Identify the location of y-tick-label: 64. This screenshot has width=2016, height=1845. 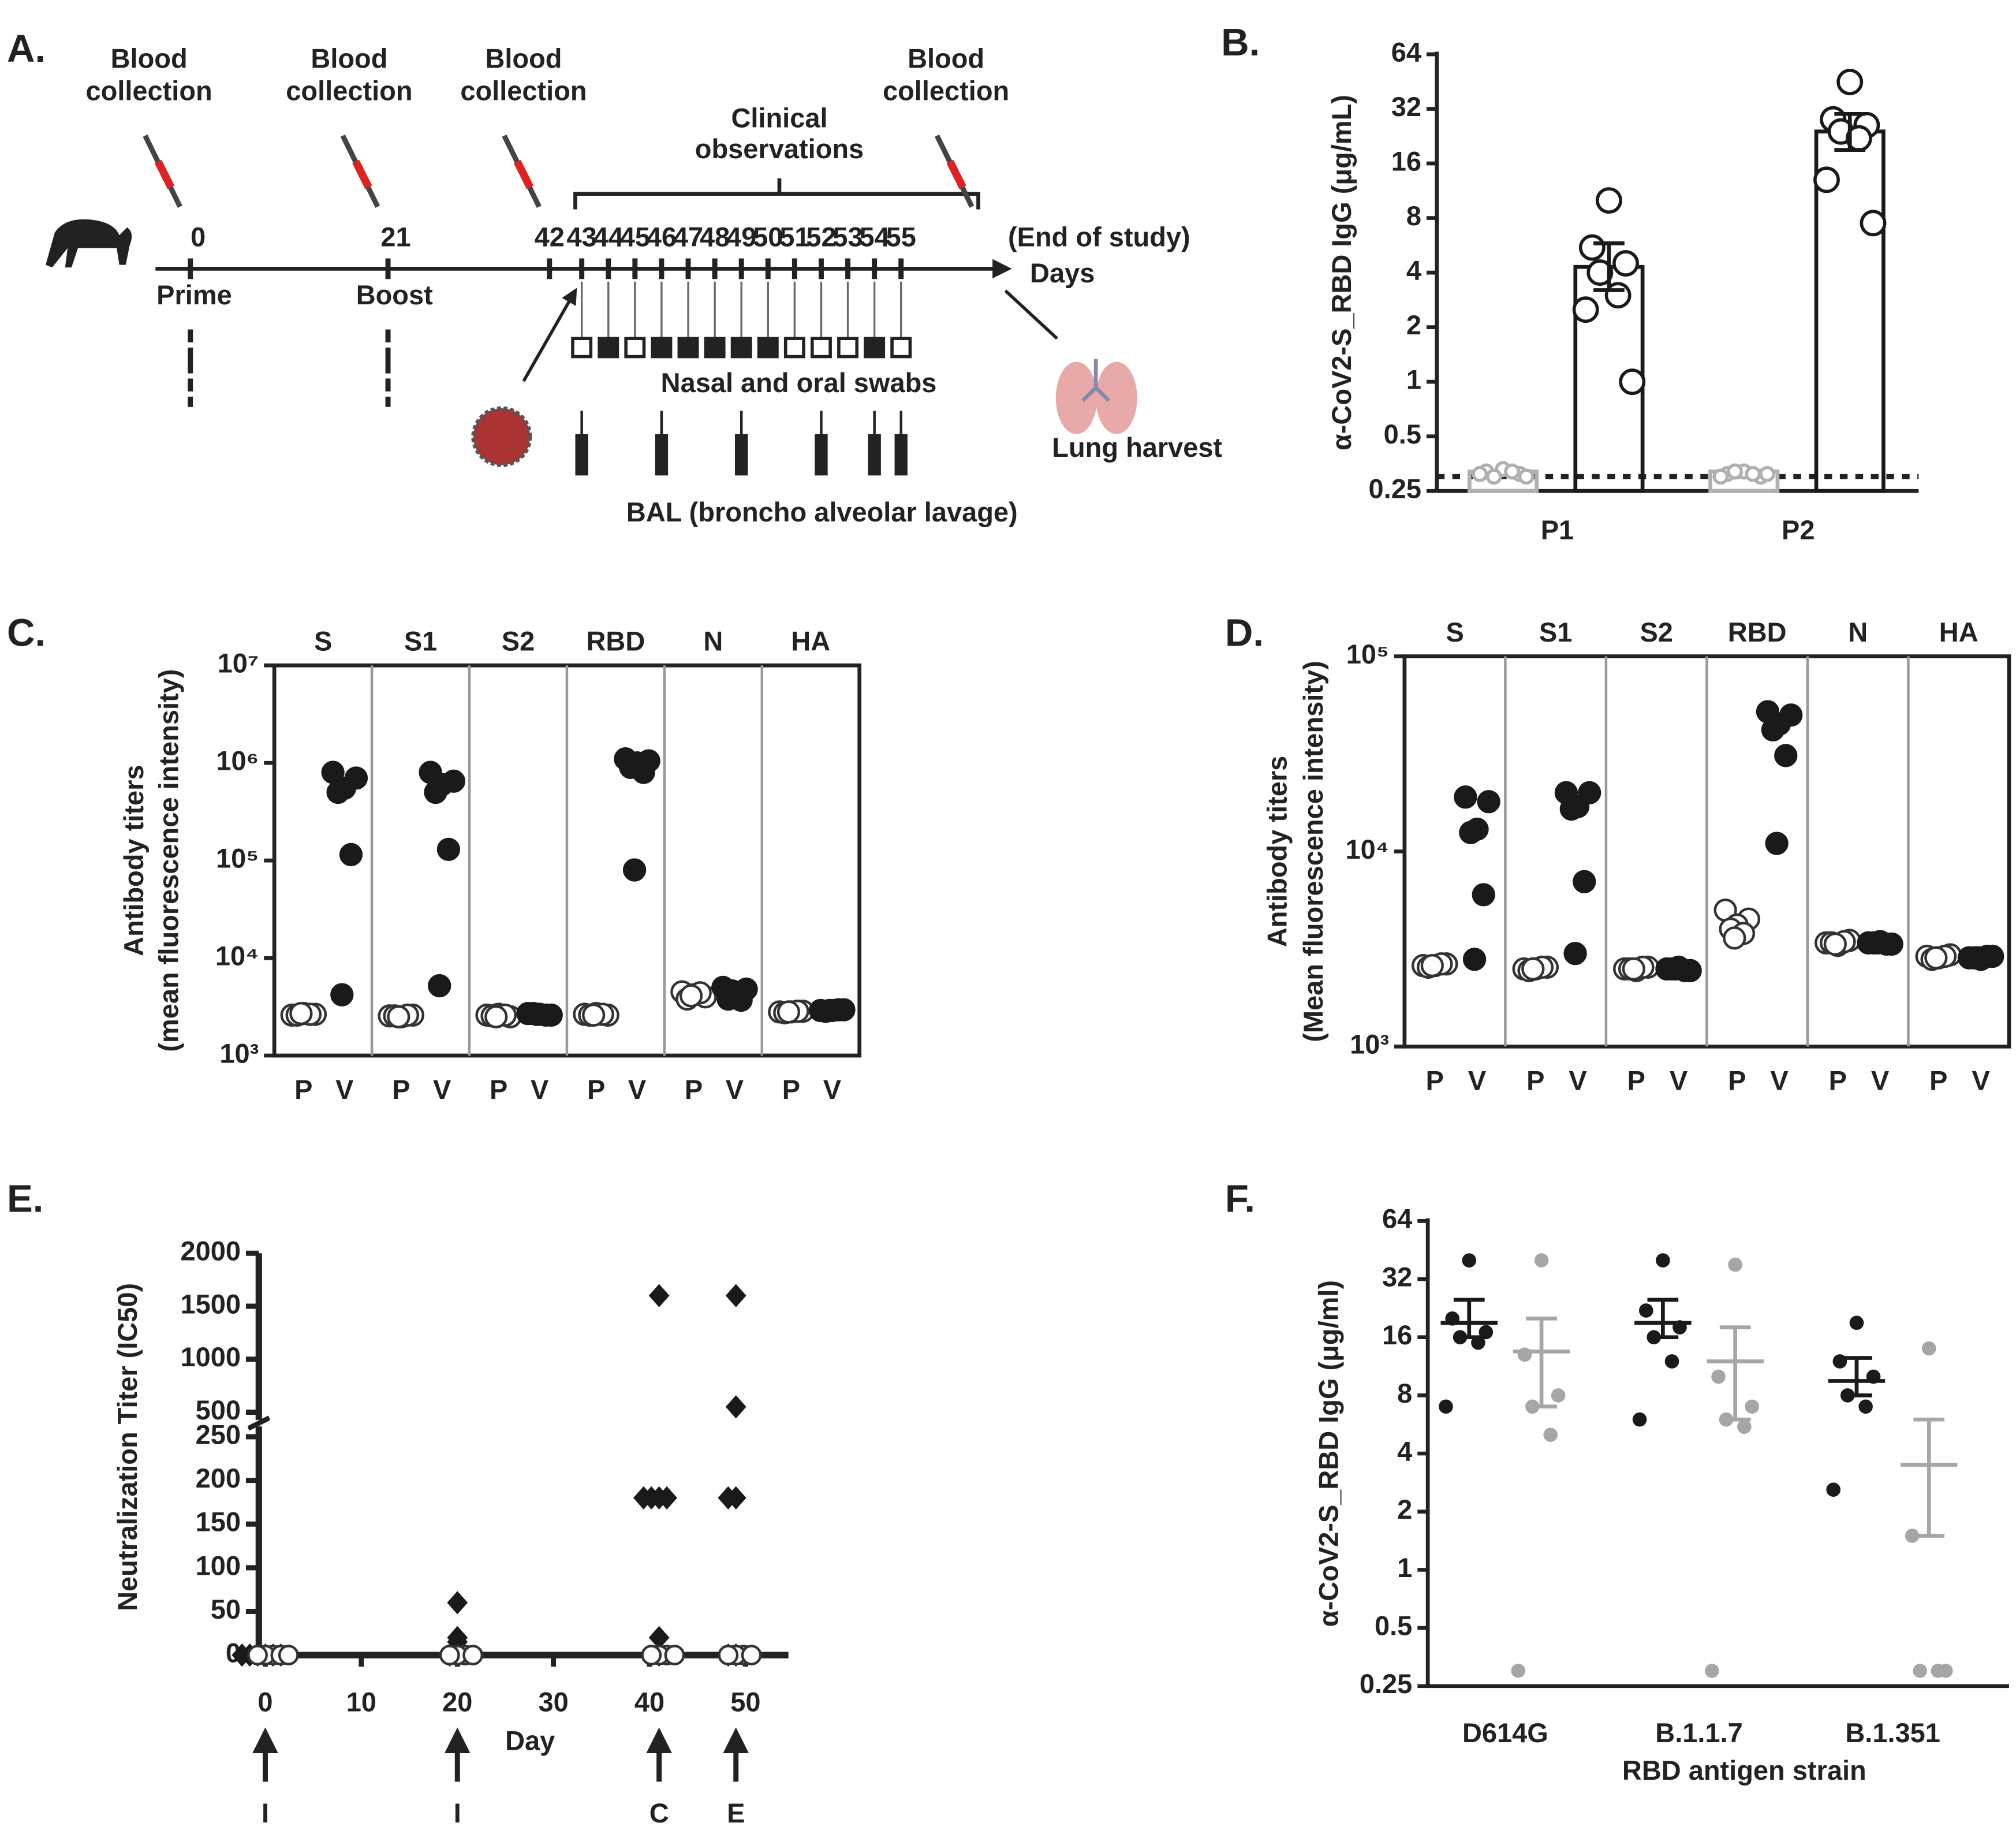
(1397, 1218).